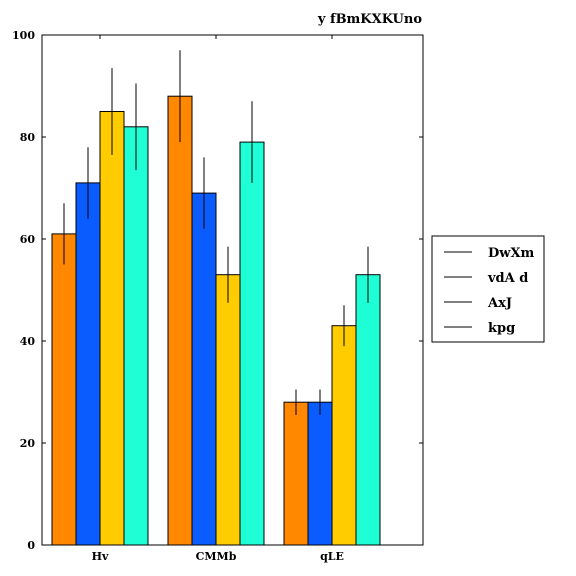 Image resolution: width=576 pixels, height=576 pixels. I want to click on legend-label: AxJ, so click(499, 303).